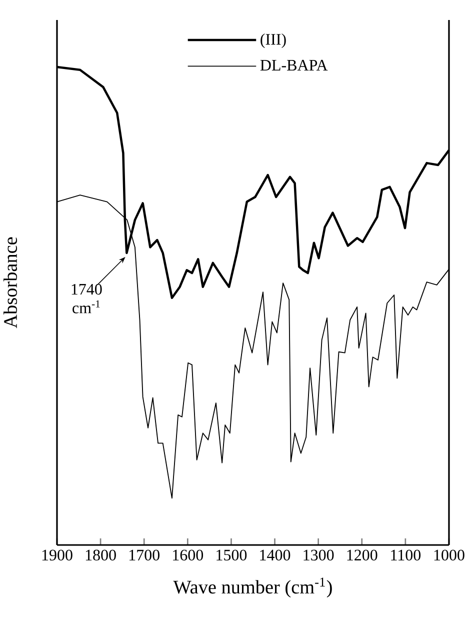 The width and height of the screenshot is (470, 619). I want to click on x-tick-label: 1000, so click(449, 555).